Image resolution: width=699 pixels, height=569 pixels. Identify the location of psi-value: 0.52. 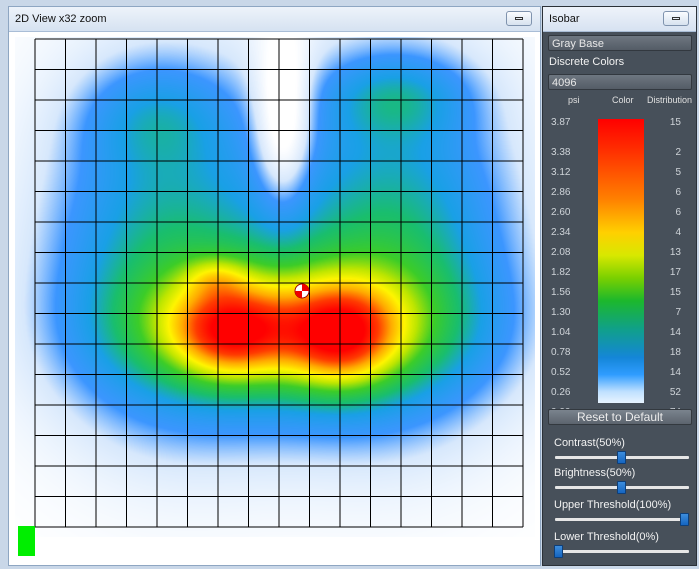
(561, 372).